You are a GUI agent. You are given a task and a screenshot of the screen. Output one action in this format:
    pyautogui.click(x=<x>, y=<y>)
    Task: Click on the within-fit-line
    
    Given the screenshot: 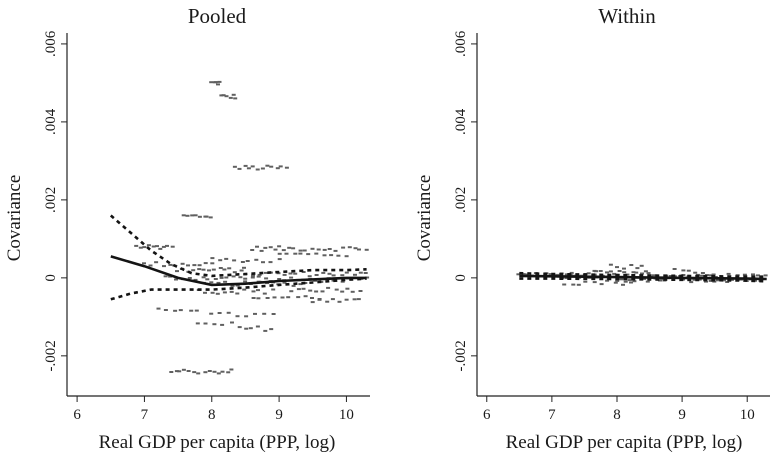 What is the action you would take?
    pyautogui.click(x=643, y=277)
    